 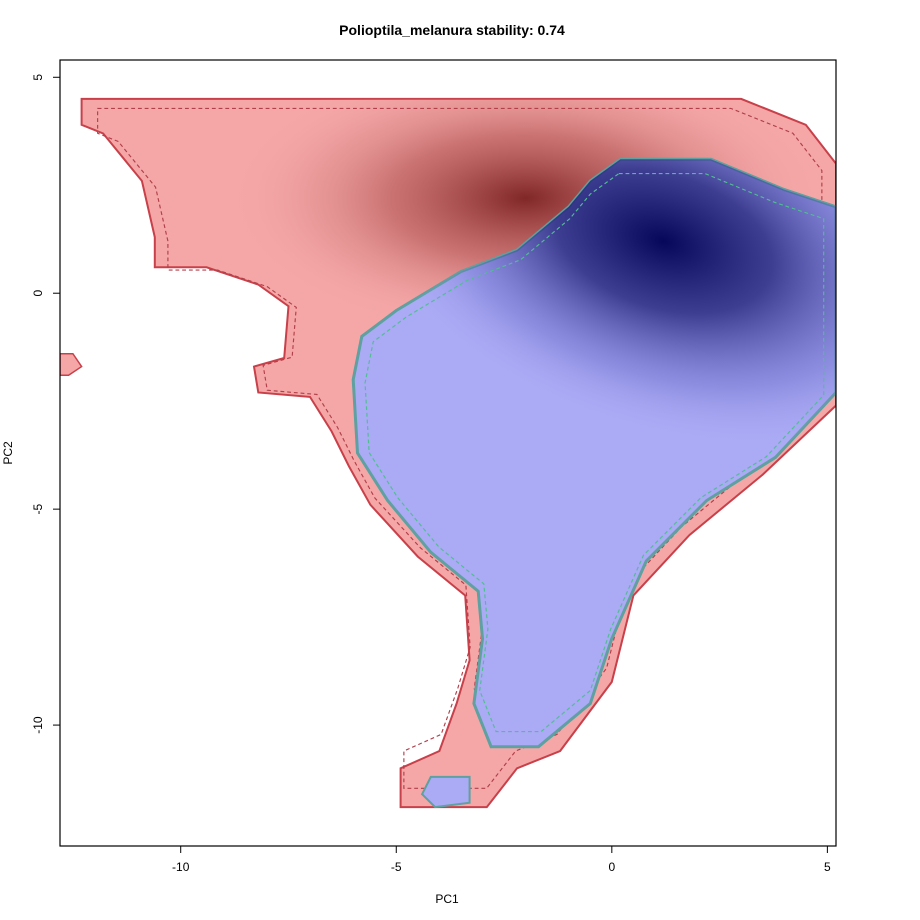 What do you see at coordinates (38, 508) in the screenshot?
I see `y-tick-label: -5` at bounding box center [38, 508].